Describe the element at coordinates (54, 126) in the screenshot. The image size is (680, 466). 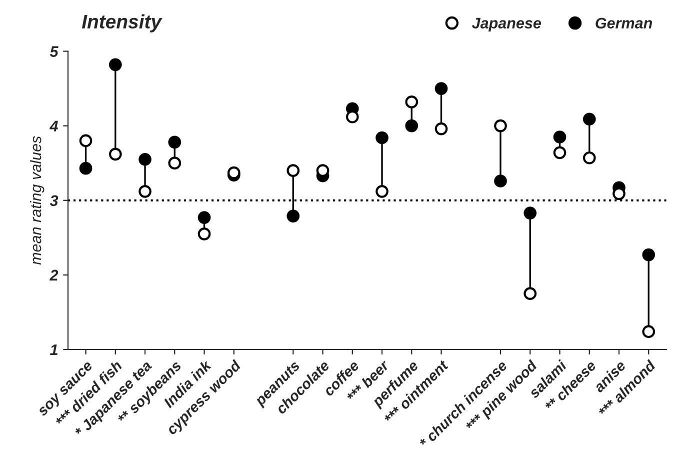
I see `y-tick-label: 4` at that location.